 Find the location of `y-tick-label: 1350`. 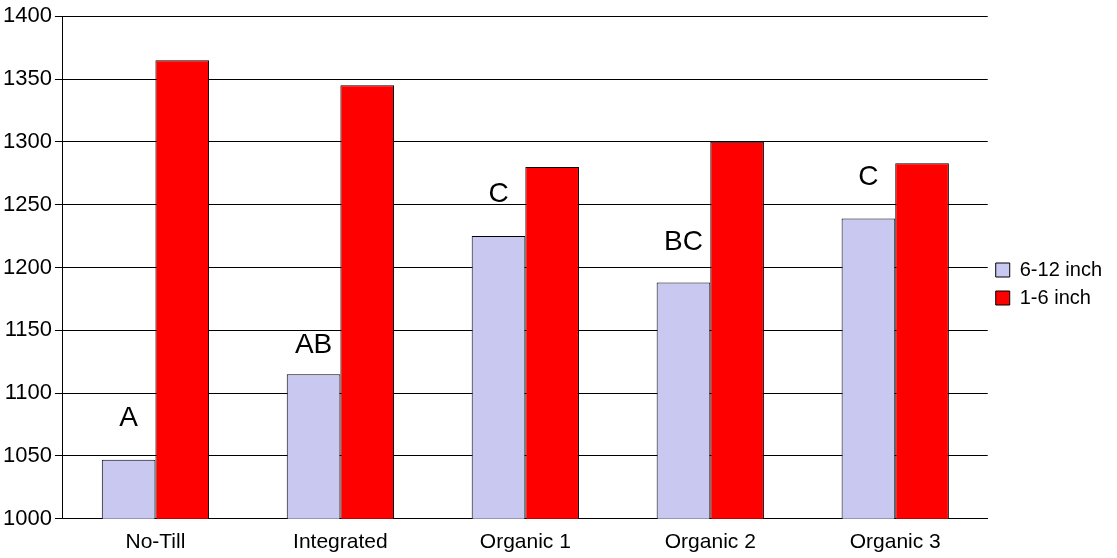

y-tick-label: 1350 is located at coordinates (27, 78).